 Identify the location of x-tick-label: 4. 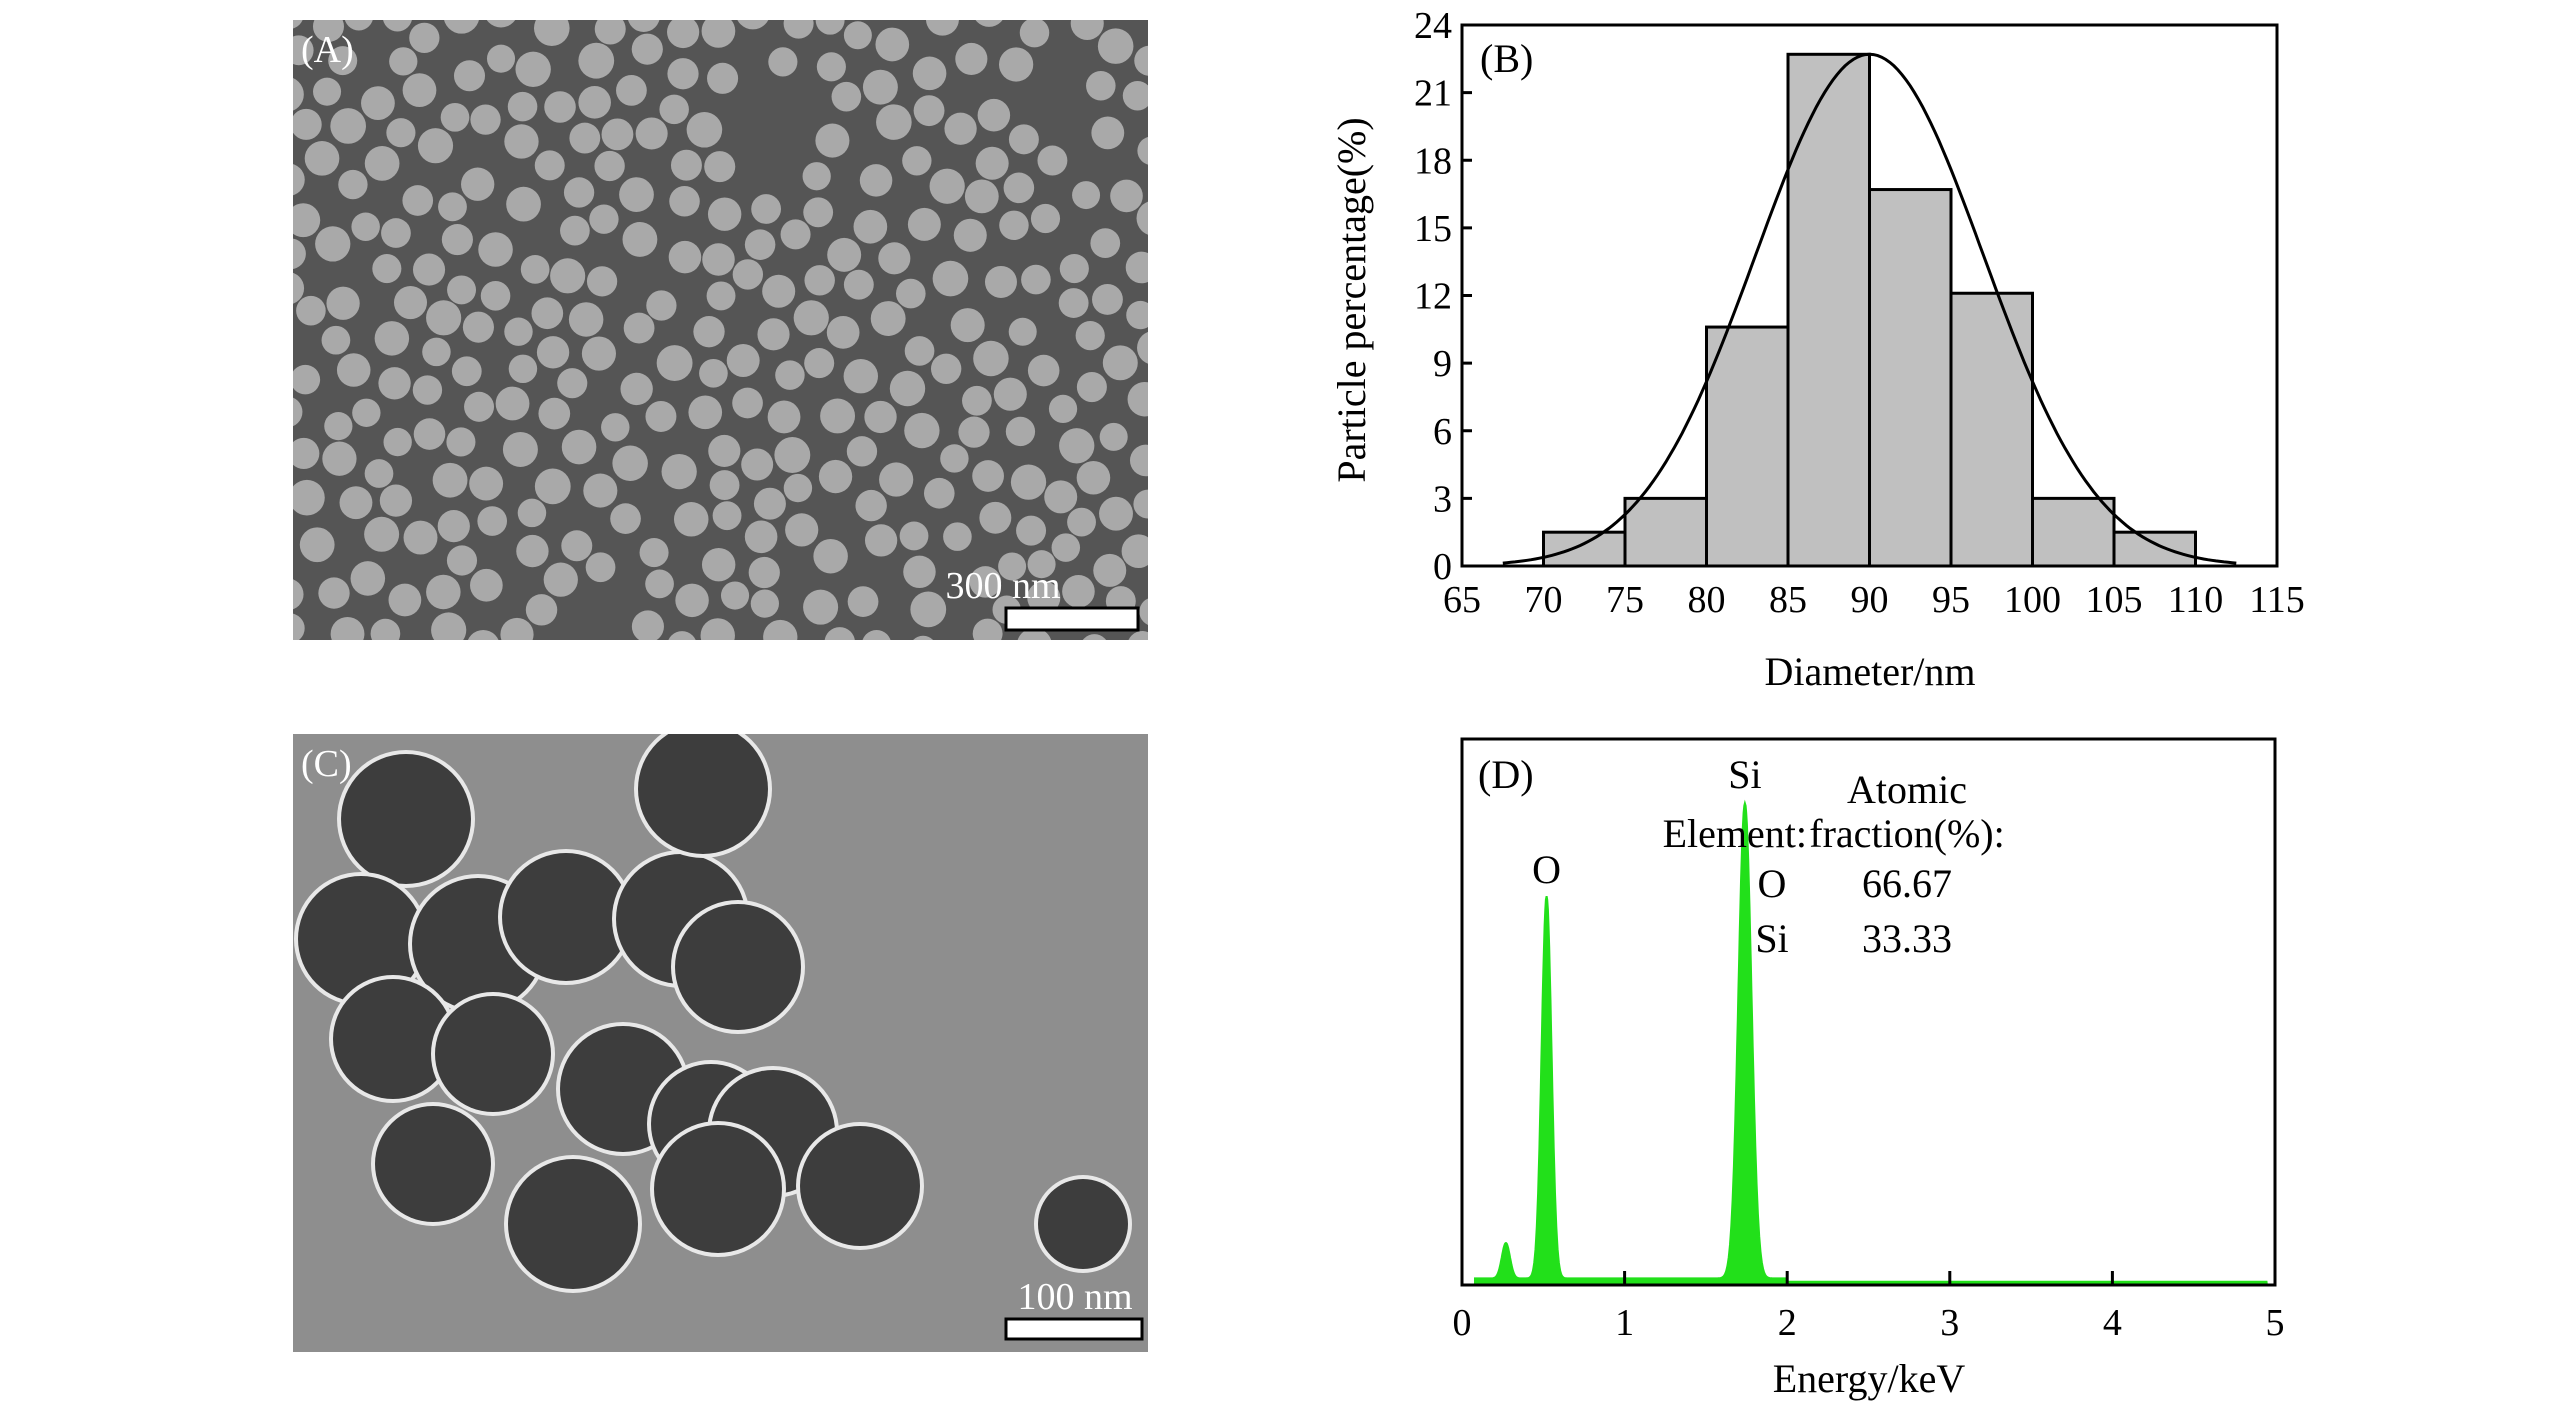
(2112, 1323).